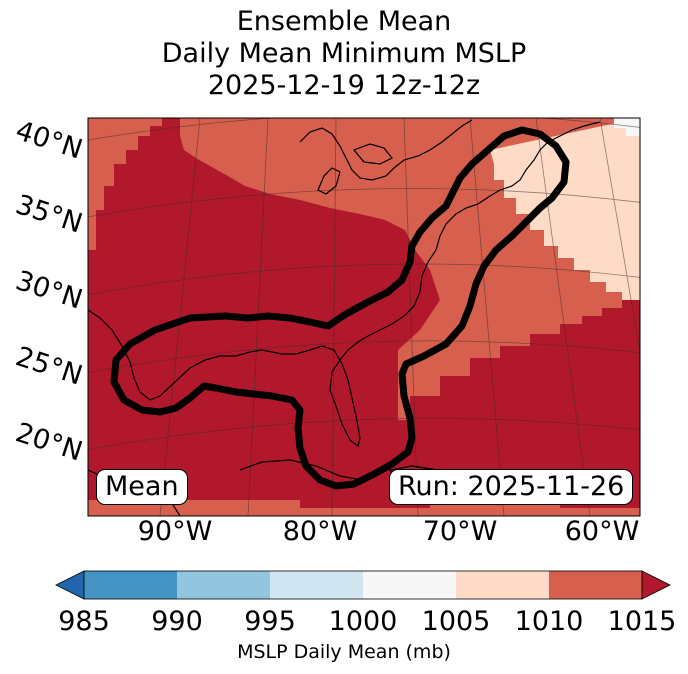 This screenshot has width=688, height=674. Describe the element at coordinates (344, 85) in the screenshot. I see `title-line-3: 2025-12-19 12z-12z` at that location.